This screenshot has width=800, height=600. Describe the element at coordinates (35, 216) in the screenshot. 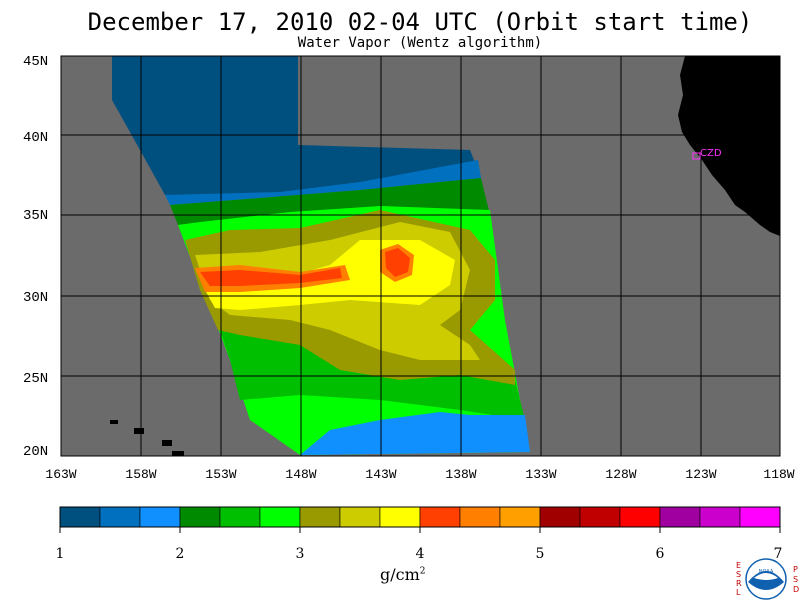

I see `lat-label: 35N` at that location.